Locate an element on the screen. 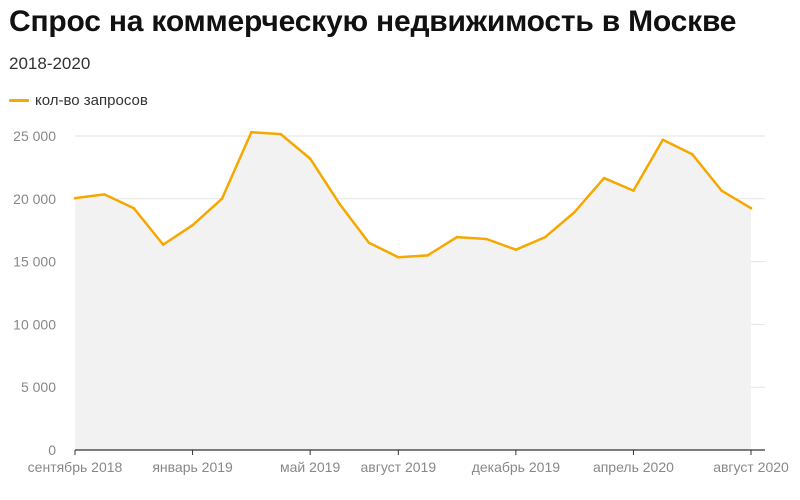 The width and height of the screenshot is (800, 500). y-axis-labels: 0 5 000 10 000 15 000 20 000 25 000 is located at coordinates (34, 293).